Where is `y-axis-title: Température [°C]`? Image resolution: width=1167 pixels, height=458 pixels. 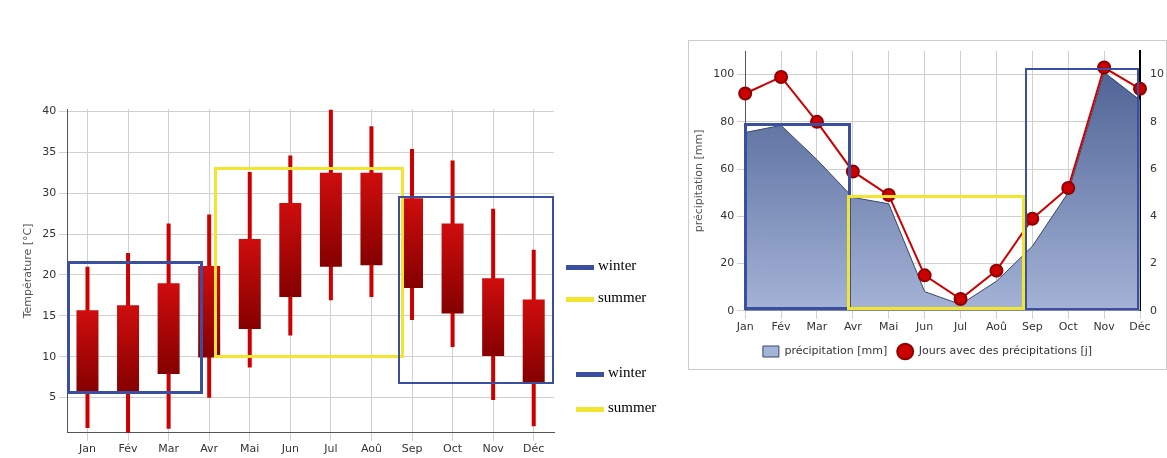
y-axis-title: Température [°C] is located at coordinates (28, 271).